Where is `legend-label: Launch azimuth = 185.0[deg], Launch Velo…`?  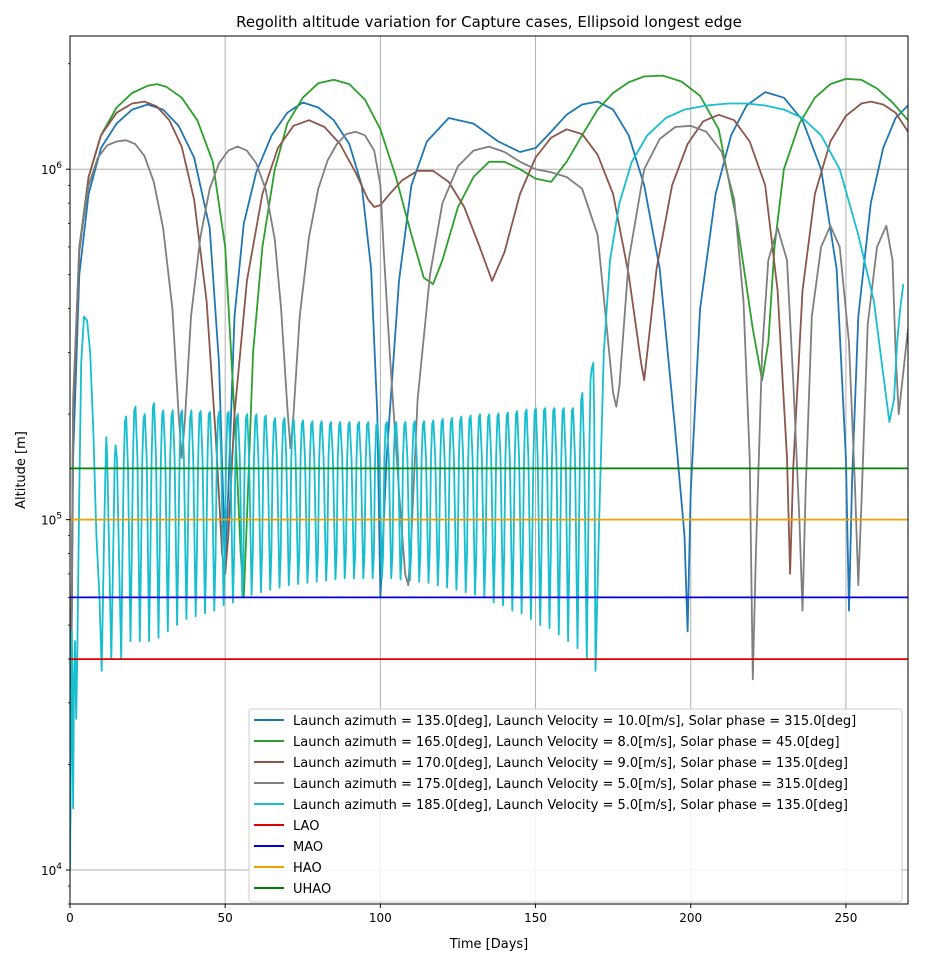 legend-label: Launch azimuth = 185.0[deg], Launch Velo… is located at coordinates (570, 805).